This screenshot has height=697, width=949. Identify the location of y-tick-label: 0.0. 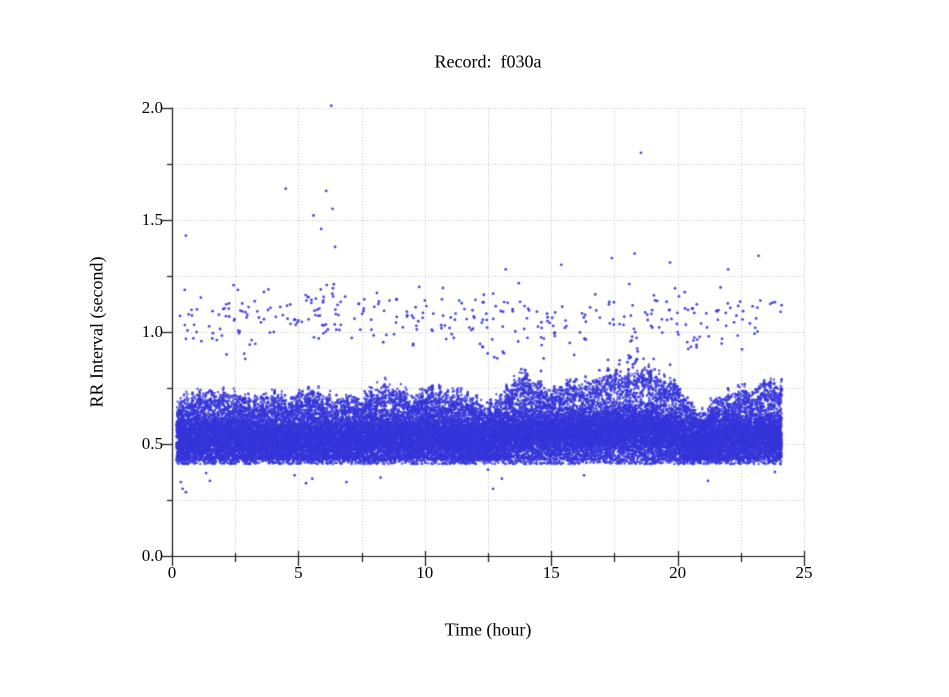
(152, 555).